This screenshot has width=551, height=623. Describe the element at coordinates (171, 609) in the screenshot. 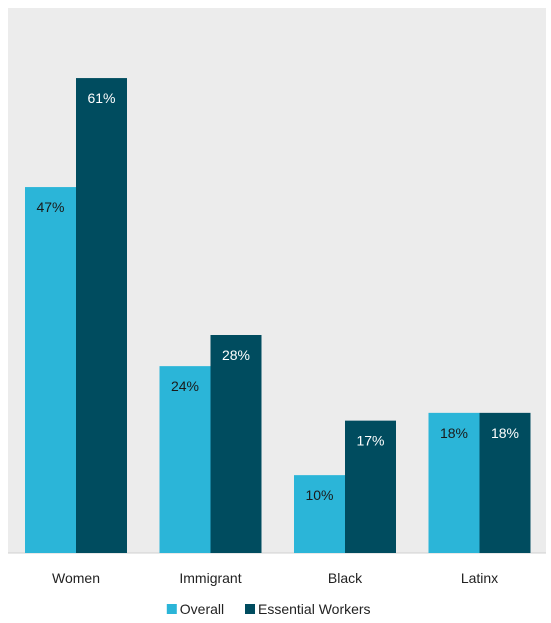

I see `legend-swatch-overall` at that location.